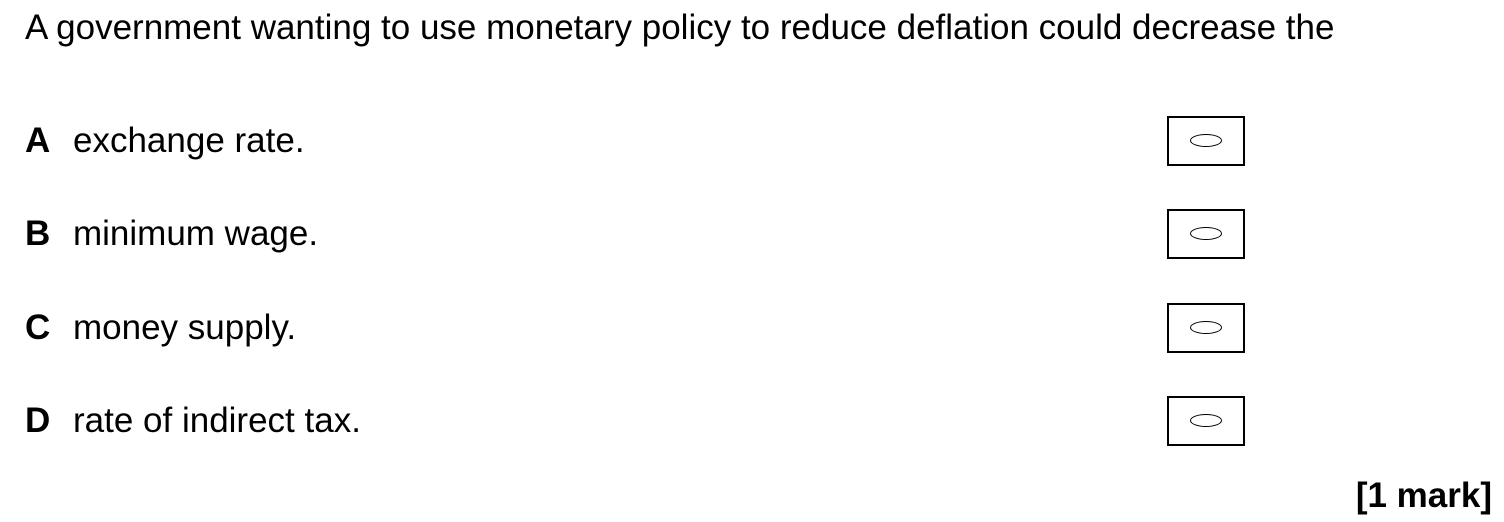 This screenshot has width=1504, height=522. What do you see at coordinates (38, 233) in the screenshot?
I see `option-letter: B` at bounding box center [38, 233].